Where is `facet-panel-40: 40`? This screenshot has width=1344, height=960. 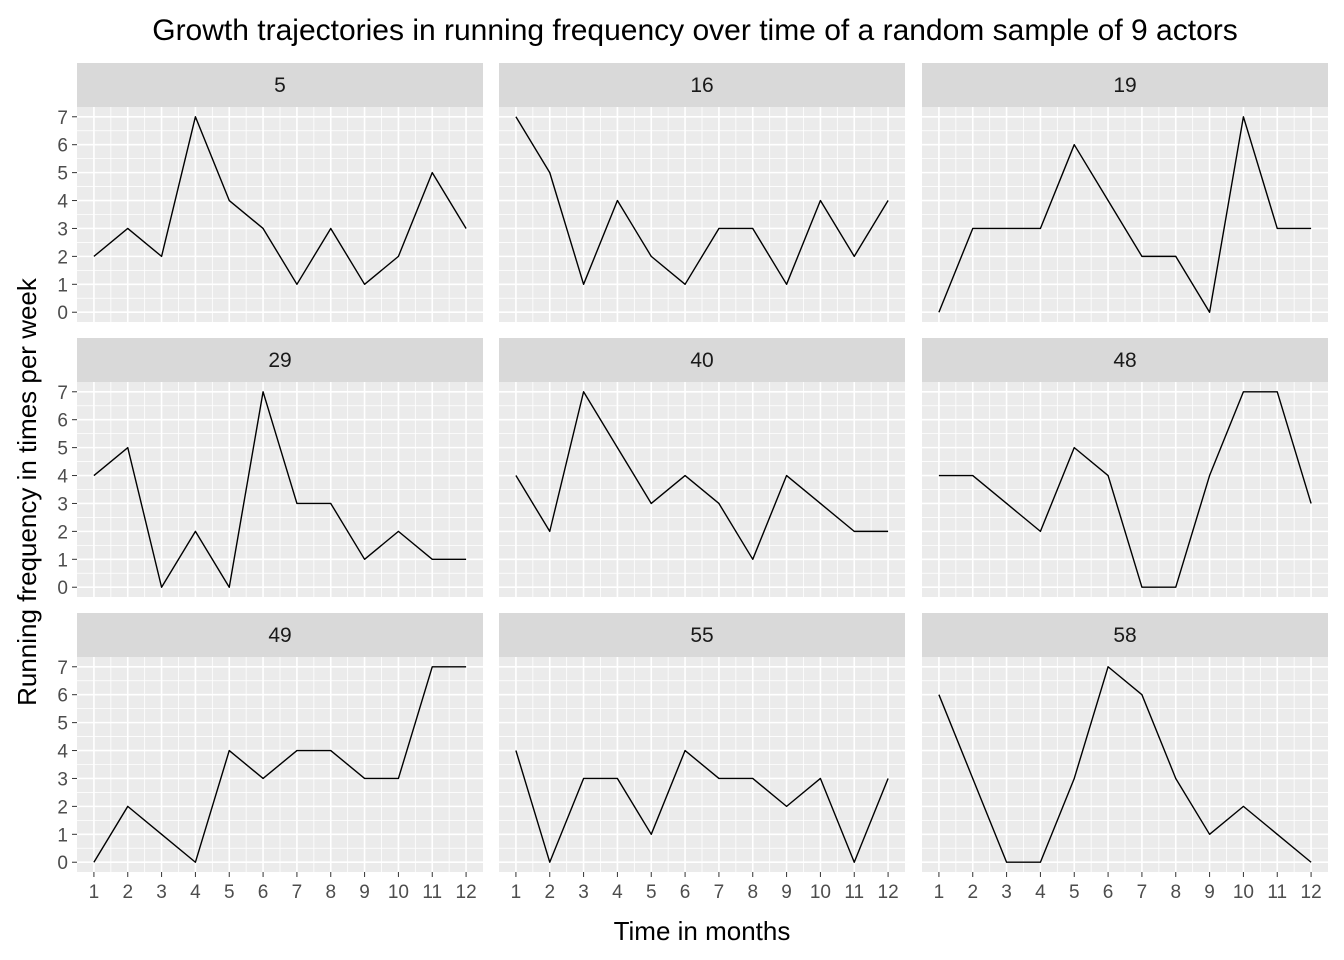
facet-panel-40: 40 is located at coordinates (702, 467).